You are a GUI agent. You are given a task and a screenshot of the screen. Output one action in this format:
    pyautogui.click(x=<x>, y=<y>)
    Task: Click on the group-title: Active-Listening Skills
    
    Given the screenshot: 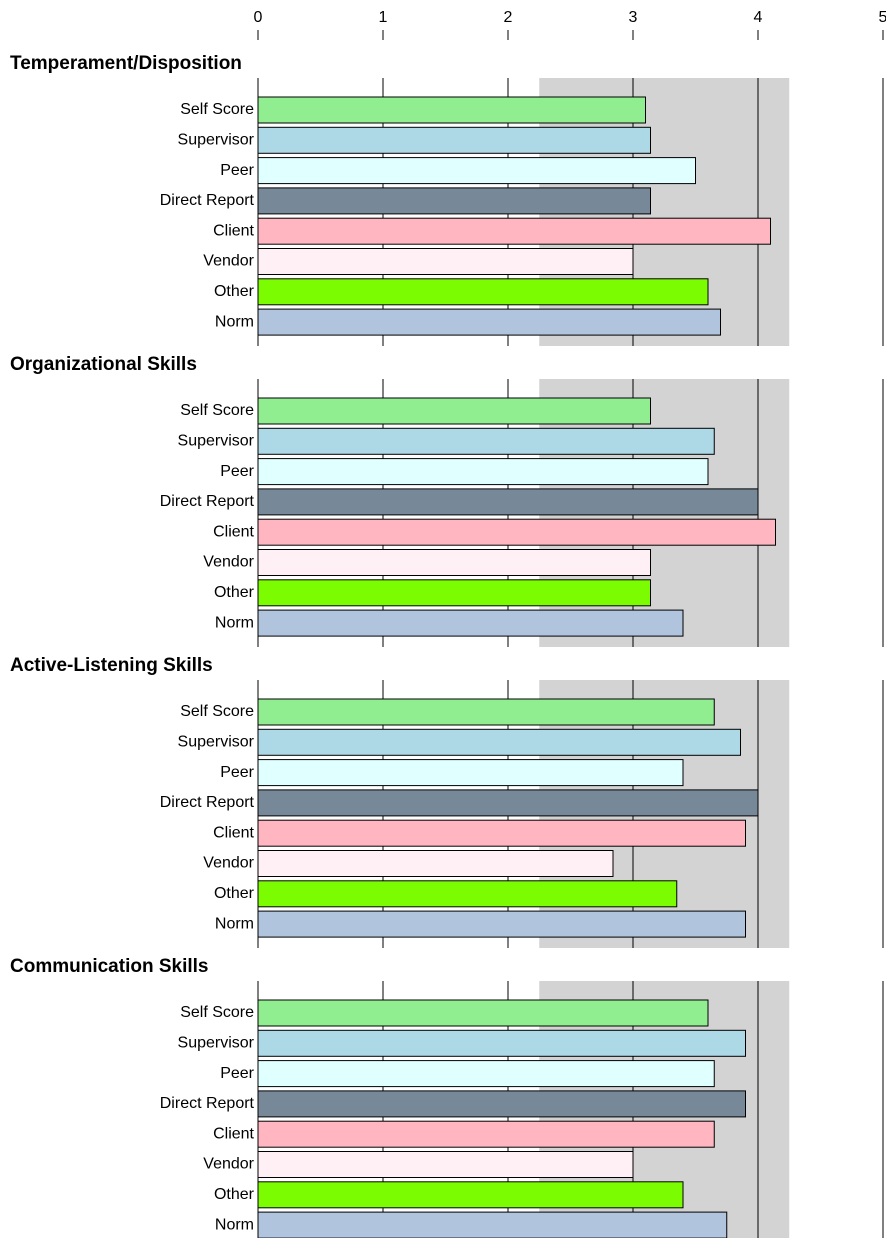 What is the action you would take?
    pyautogui.click(x=111, y=665)
    